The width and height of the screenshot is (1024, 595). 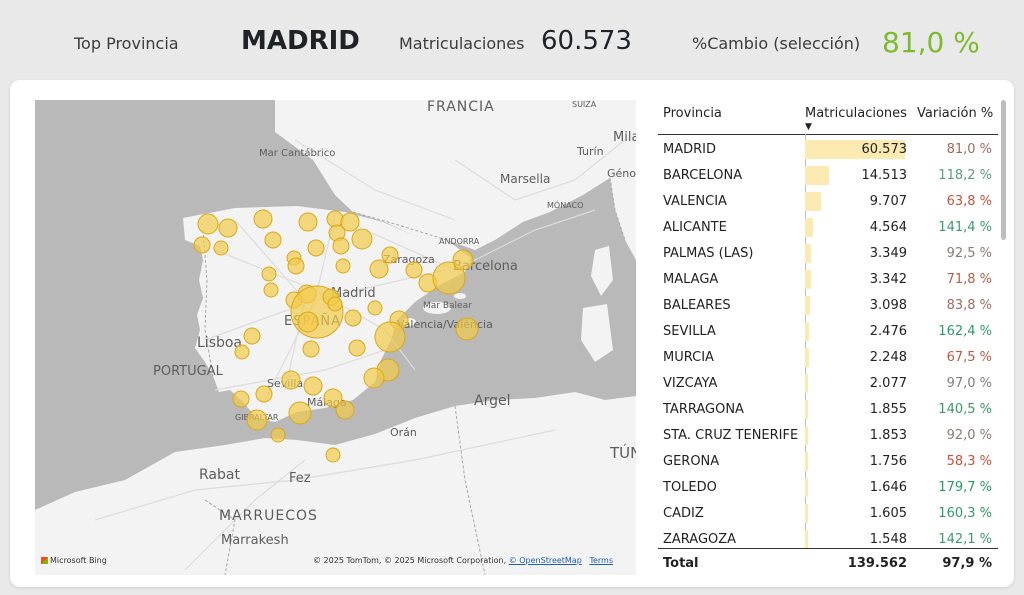 I want to click on registrations-cell: 2.476, so click(x=888, y=331).